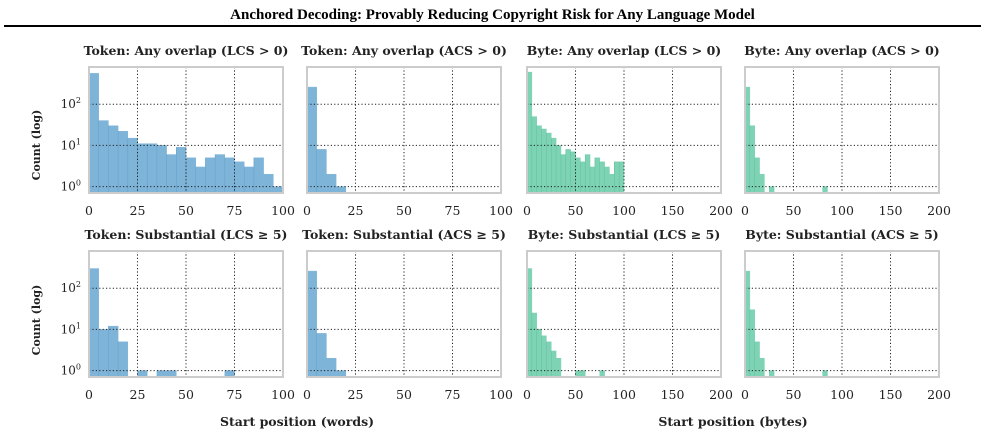 This screenshot has width=985, height=435. What do you see at coordinates (297, 421) in the screenshot?
I see `x-axis-label-words: Start position (words)` at bounding box center [297, 421].